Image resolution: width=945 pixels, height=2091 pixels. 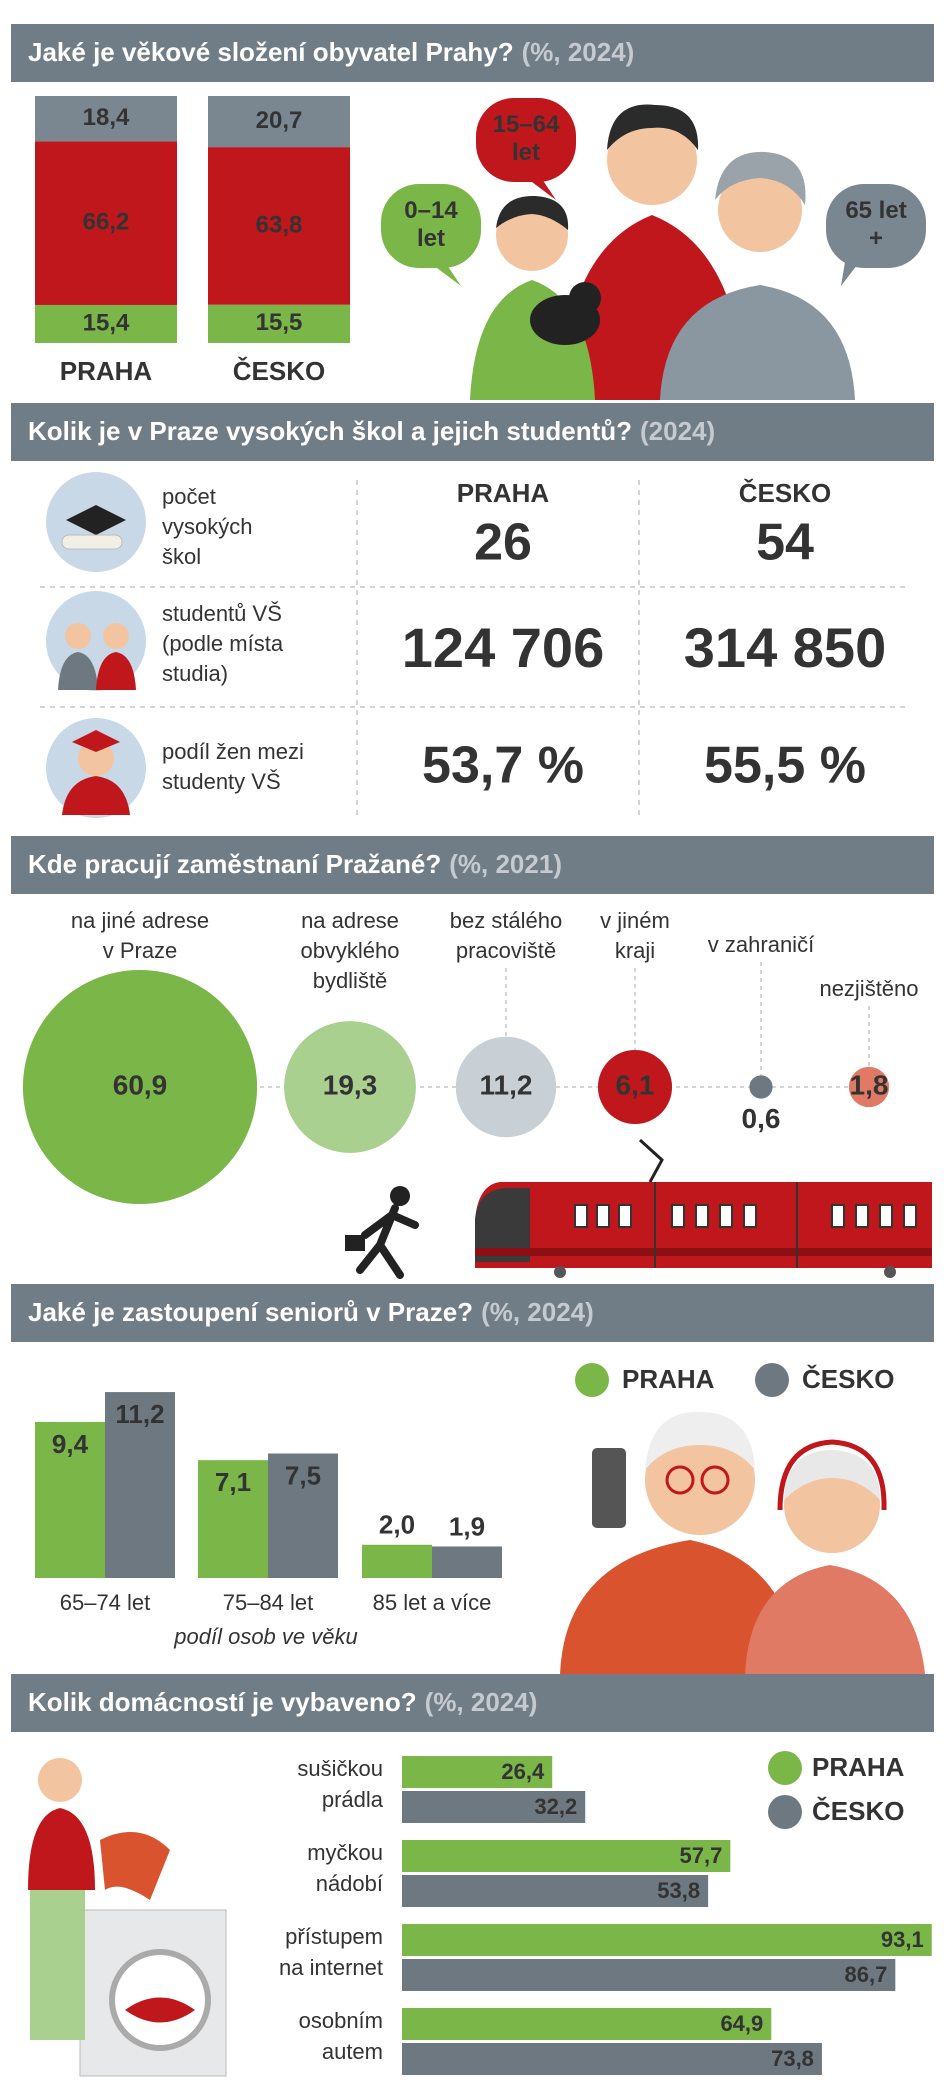 I want to click on row-label: počet vysokých škol, so click(x=207, y=526).